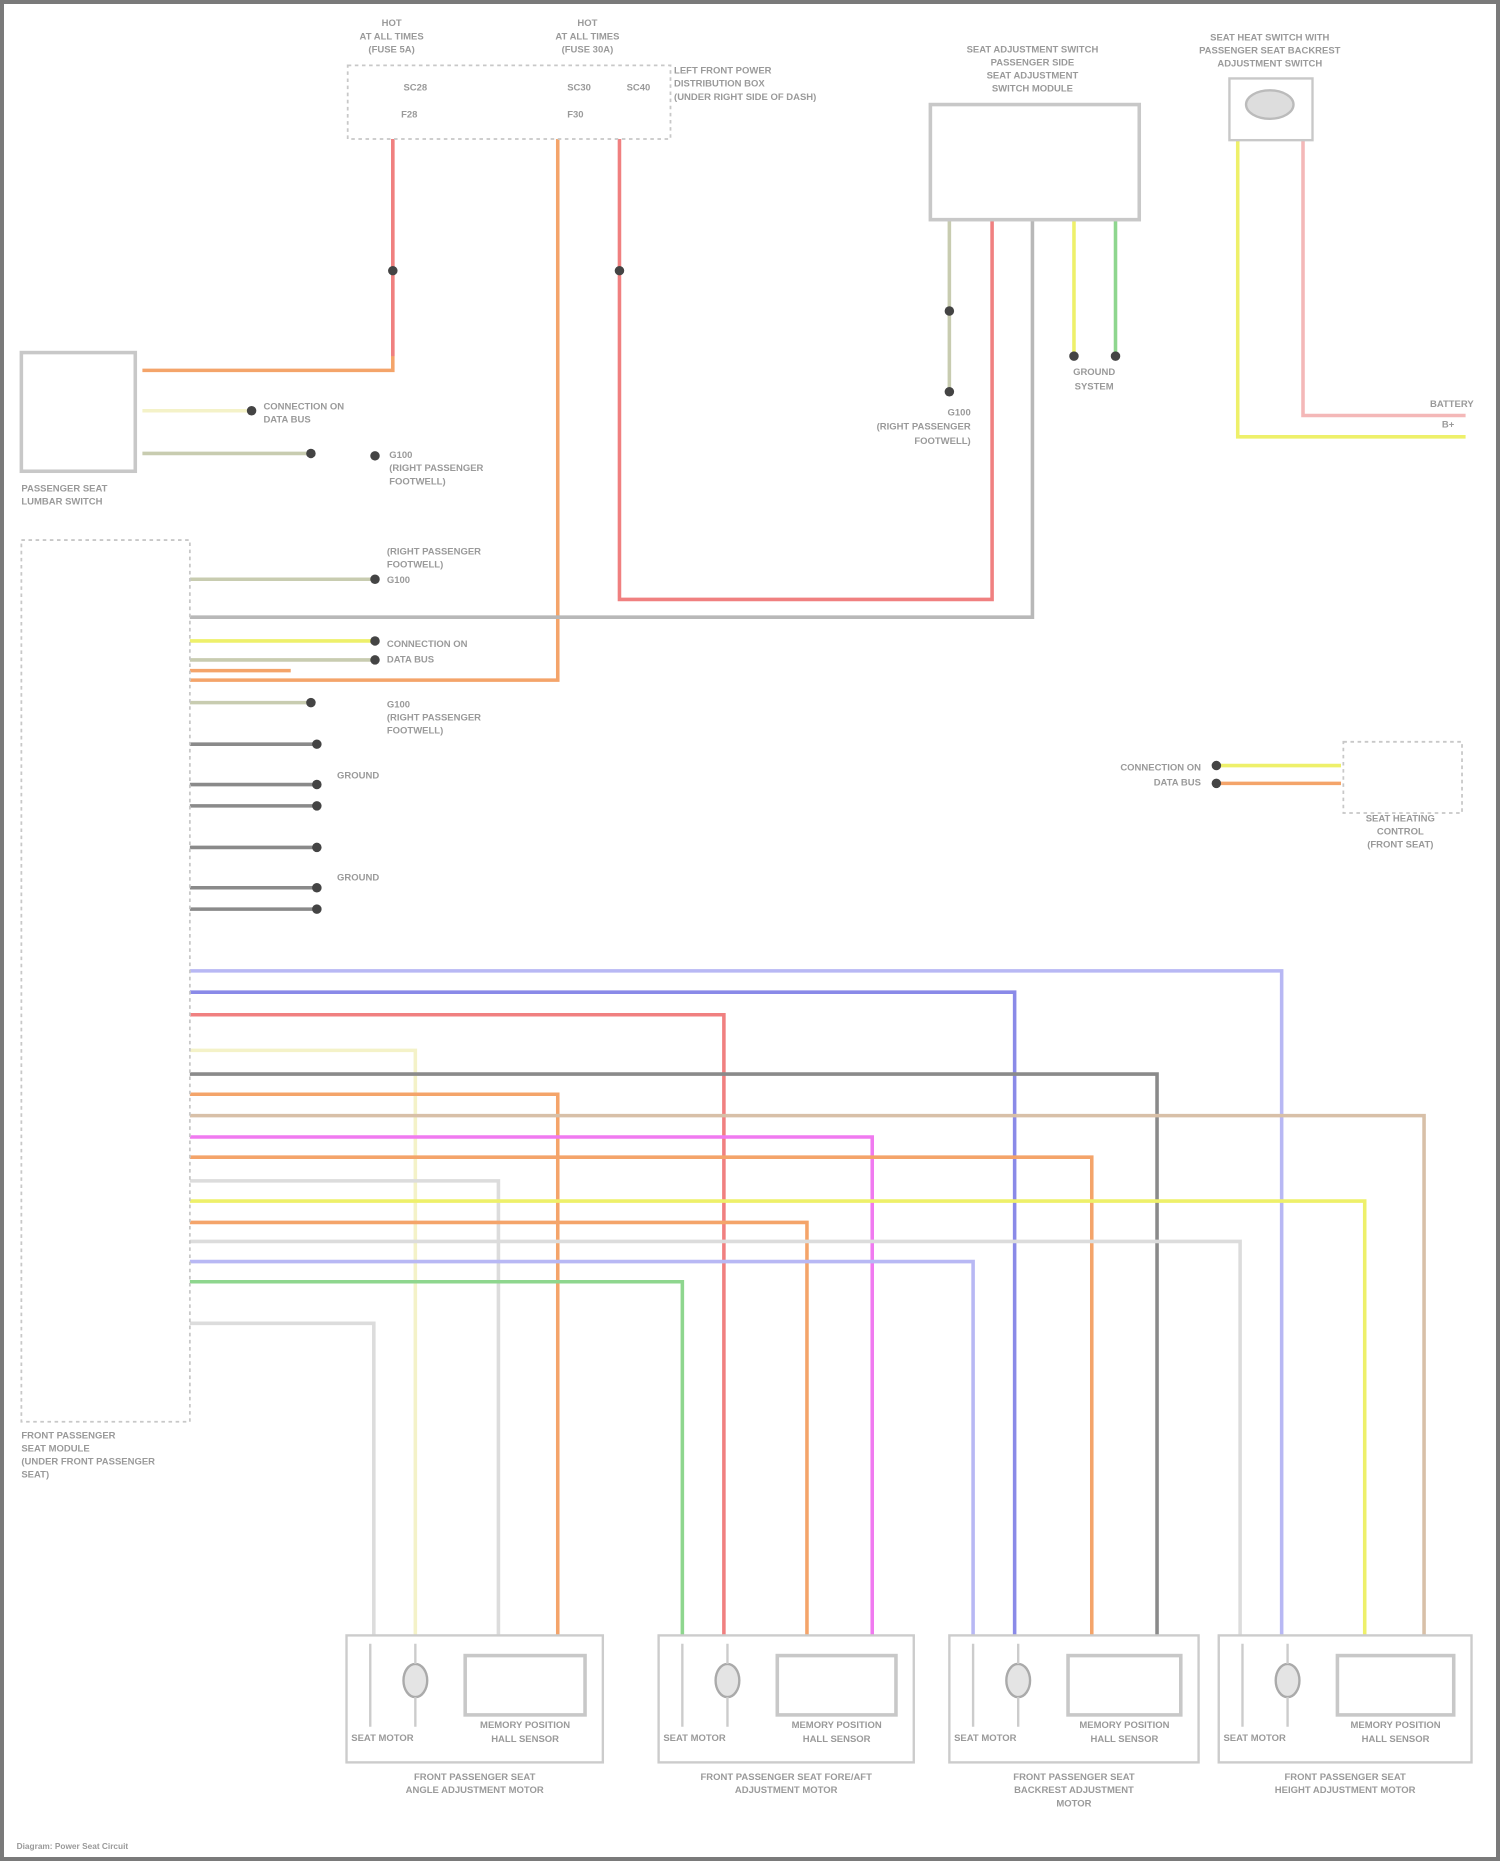  Describe the element at coordinates (1033, 75) in the screenshot. I see `switch-module-label: SEAT ADJUSTMENT` at that location.